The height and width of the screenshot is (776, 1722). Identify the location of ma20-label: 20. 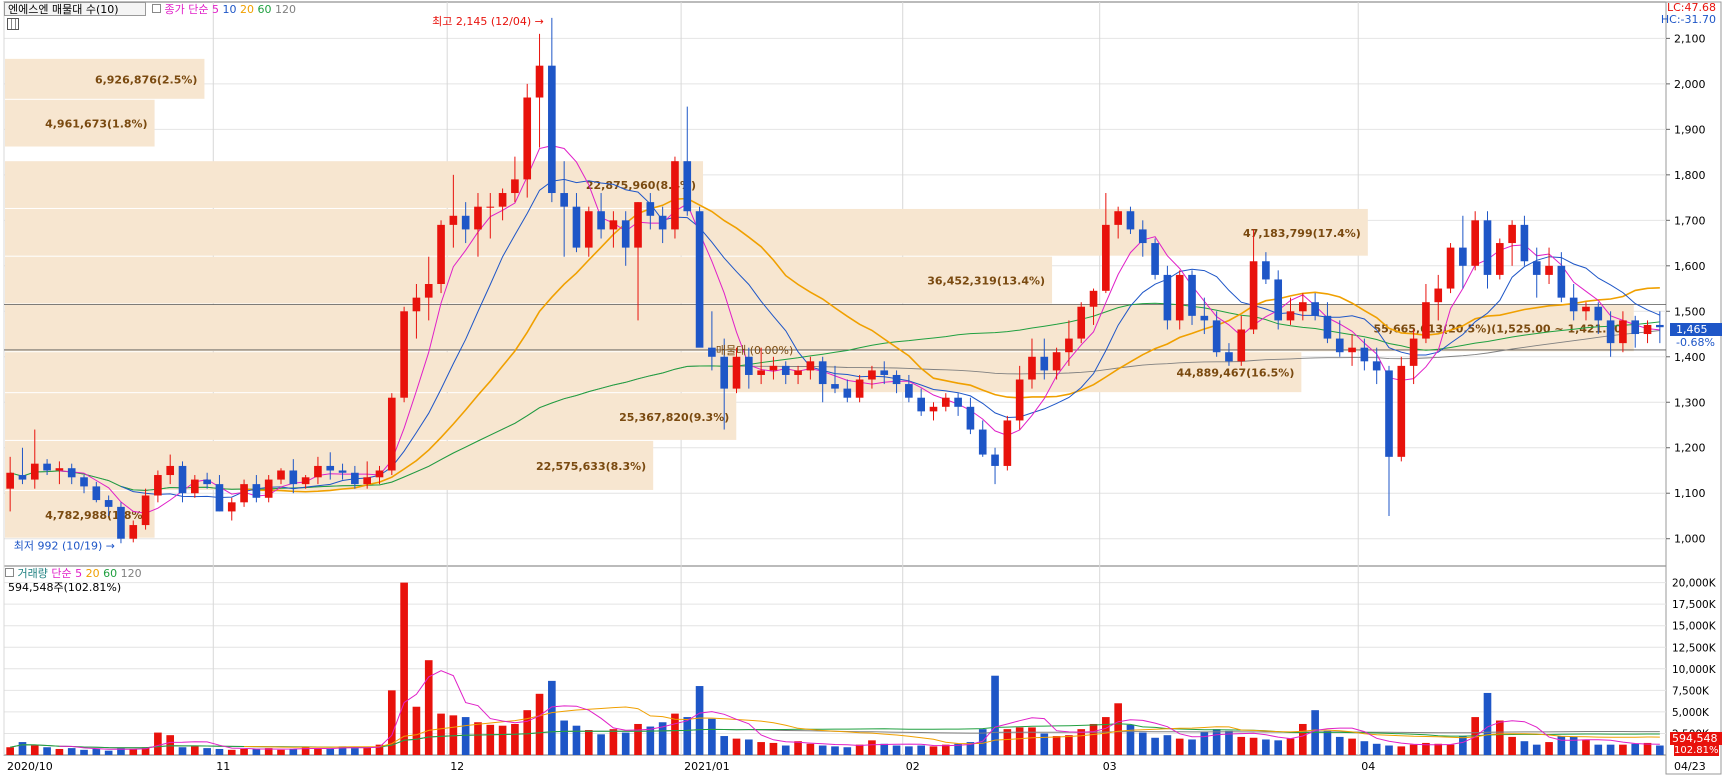
(246, 9).